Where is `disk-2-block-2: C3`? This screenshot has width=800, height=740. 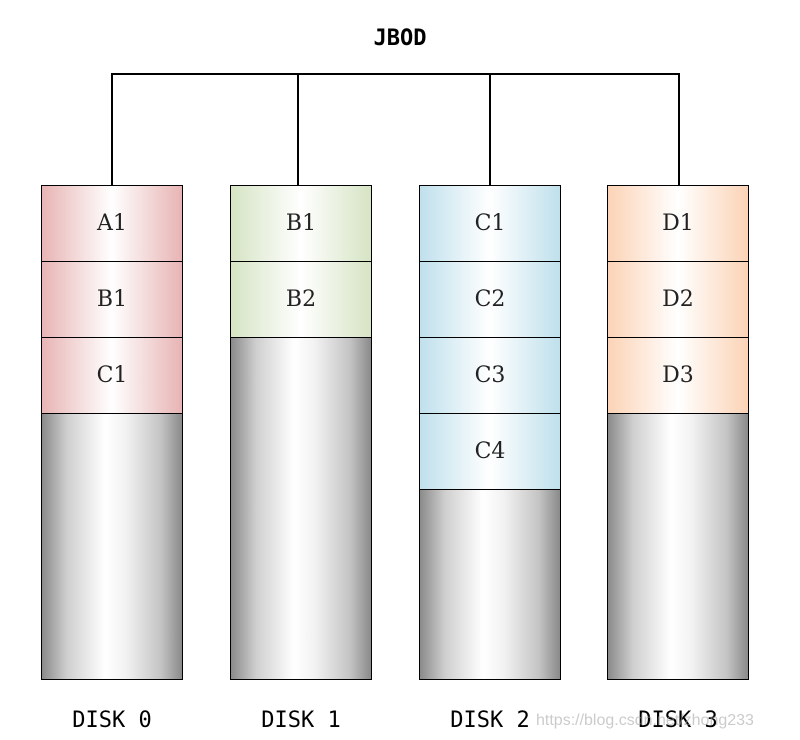
disk-2-block-2: C3 is located at coordinates (490, 376).